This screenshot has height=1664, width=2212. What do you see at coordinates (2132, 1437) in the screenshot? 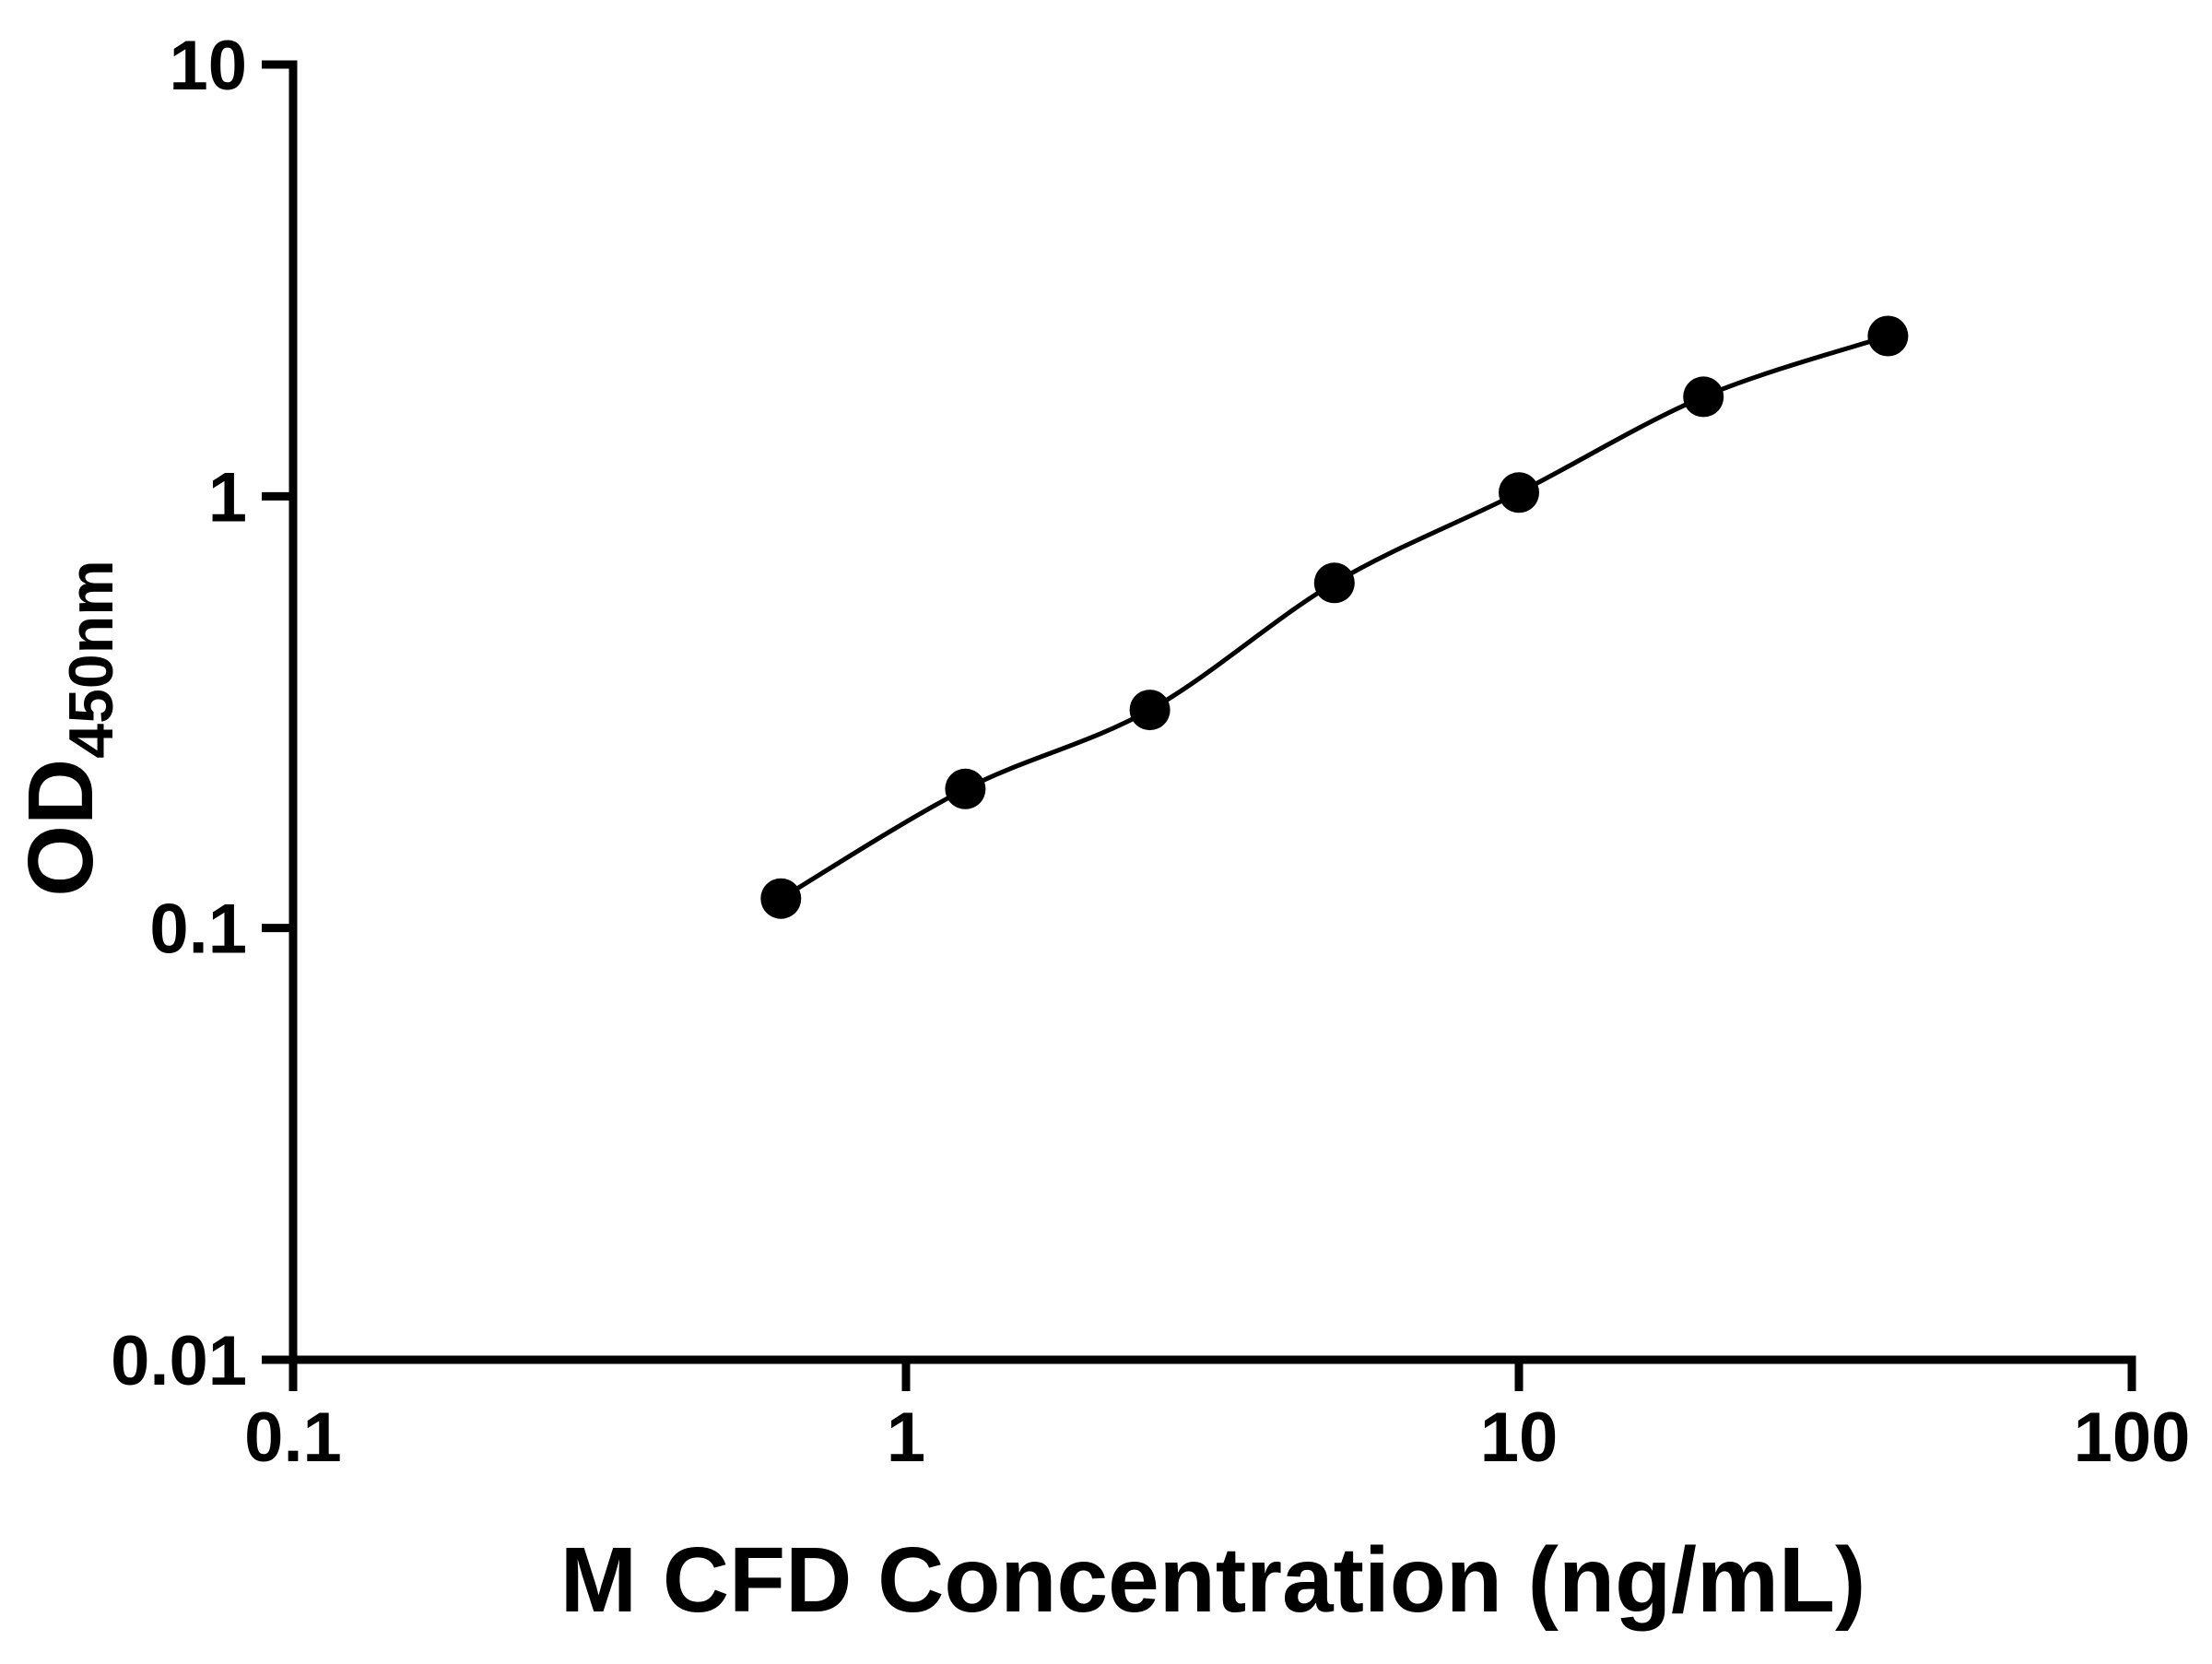
I see `x-axis-tick-label: 100` at bounding box center [2132, 1437].